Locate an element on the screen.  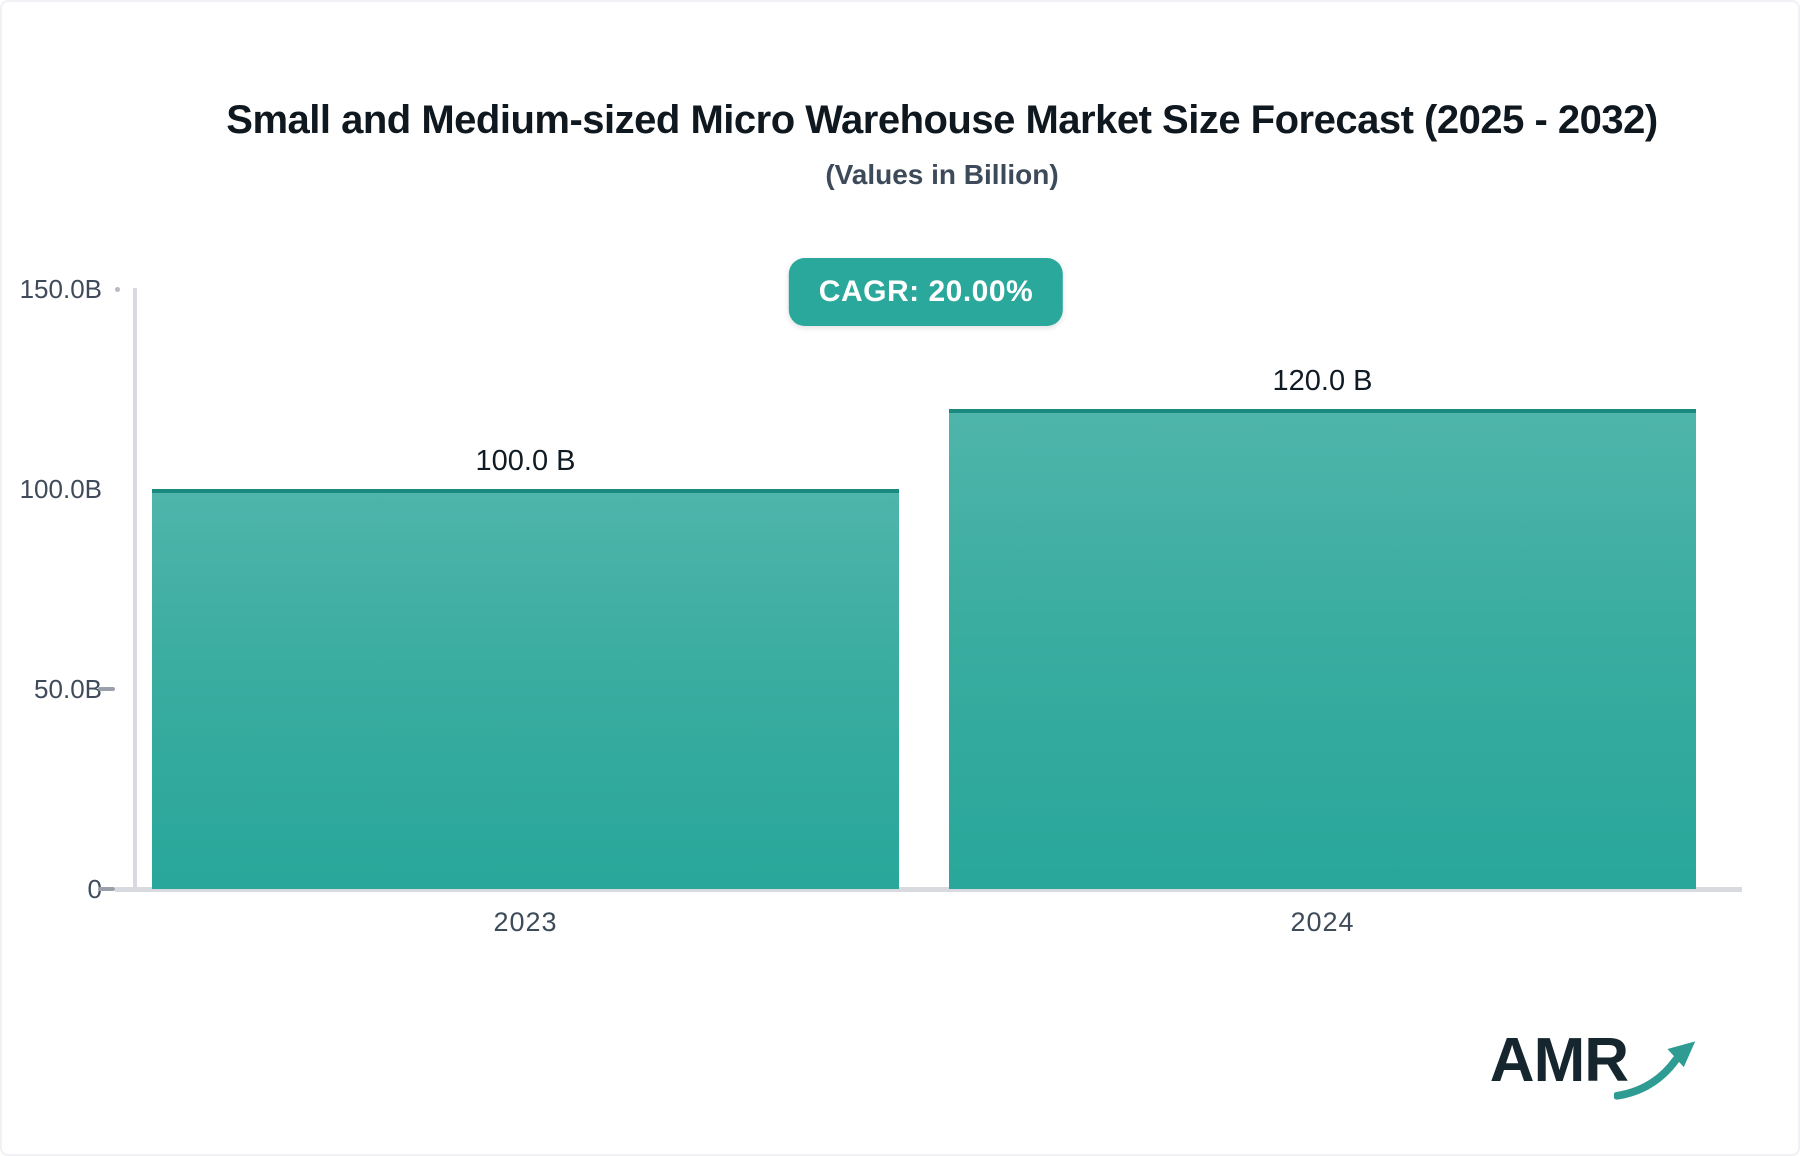
y-axis-line is located at coordinates (135, 588).